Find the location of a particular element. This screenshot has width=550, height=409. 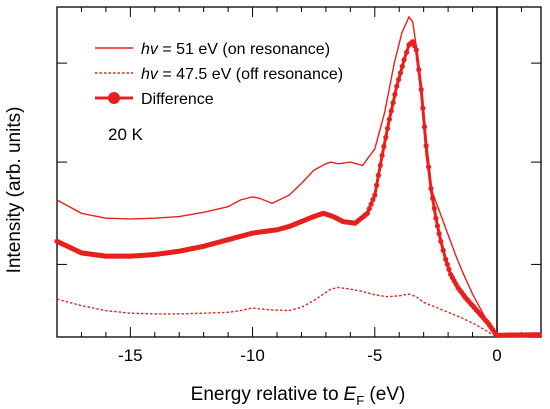

x-tick-label: -10 is located at coordinates (252, 355).